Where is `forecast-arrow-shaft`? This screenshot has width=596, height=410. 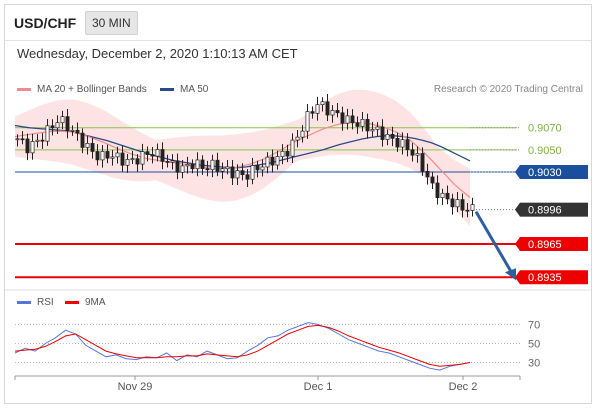
forecast-arrow-shaft is located at coordinates (494, 242).